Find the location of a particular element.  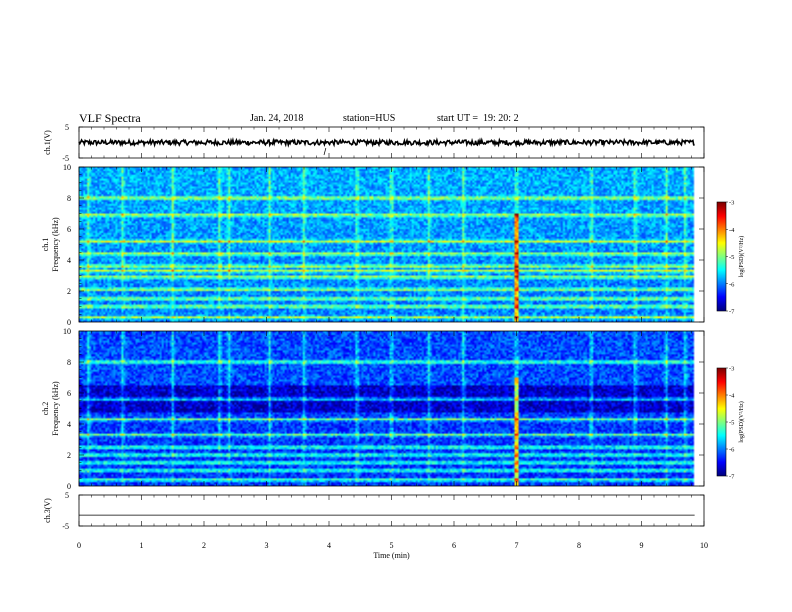

ch2-colorbar-tick-label: -3 is located at coordinates (731, 369).